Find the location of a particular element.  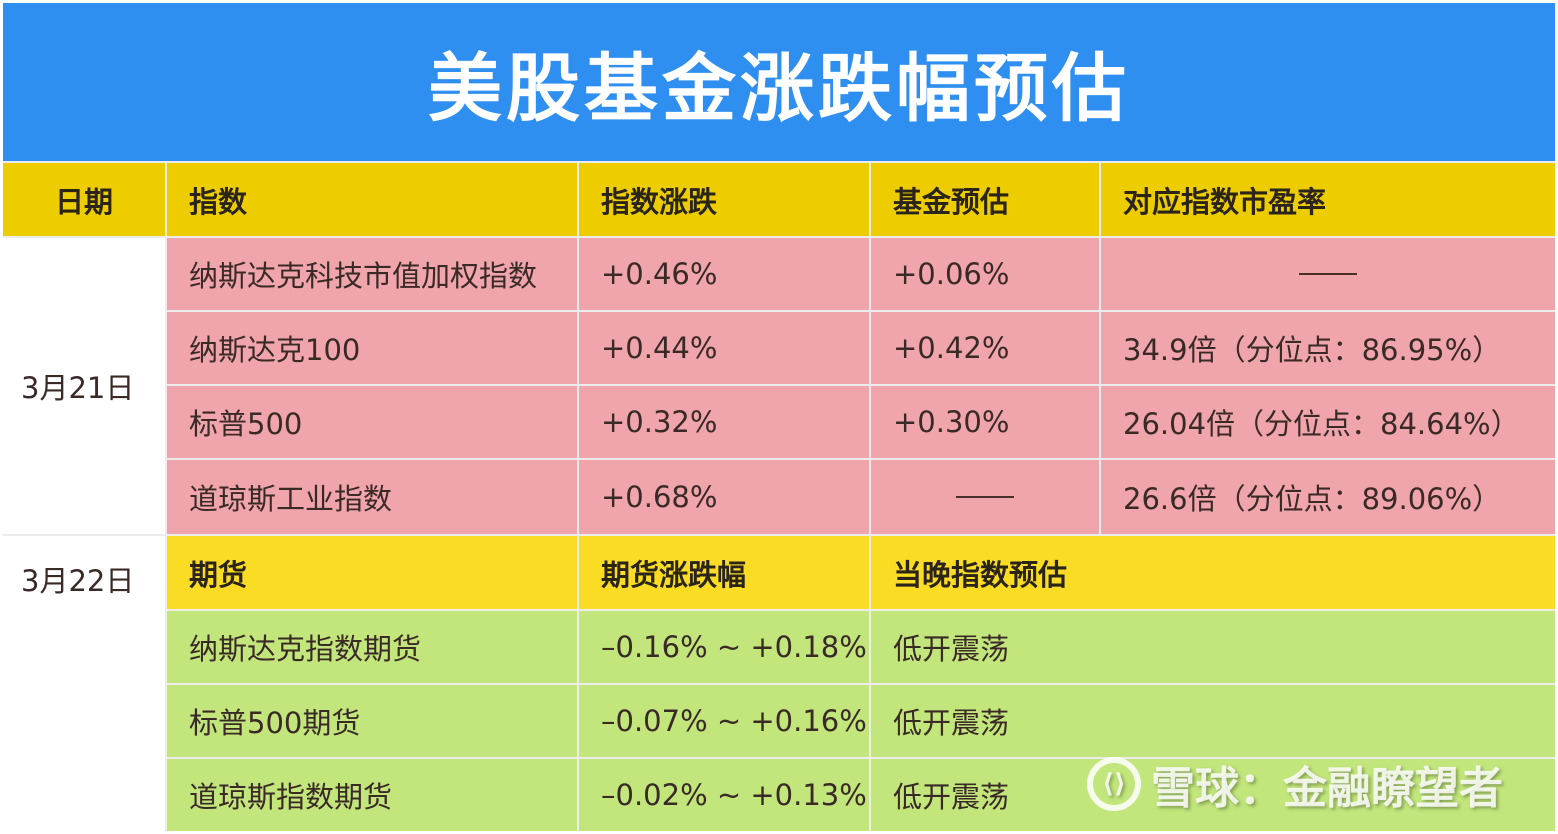

future-range: –0.16% ~ +0.18% is located at coordinates (724, 647).